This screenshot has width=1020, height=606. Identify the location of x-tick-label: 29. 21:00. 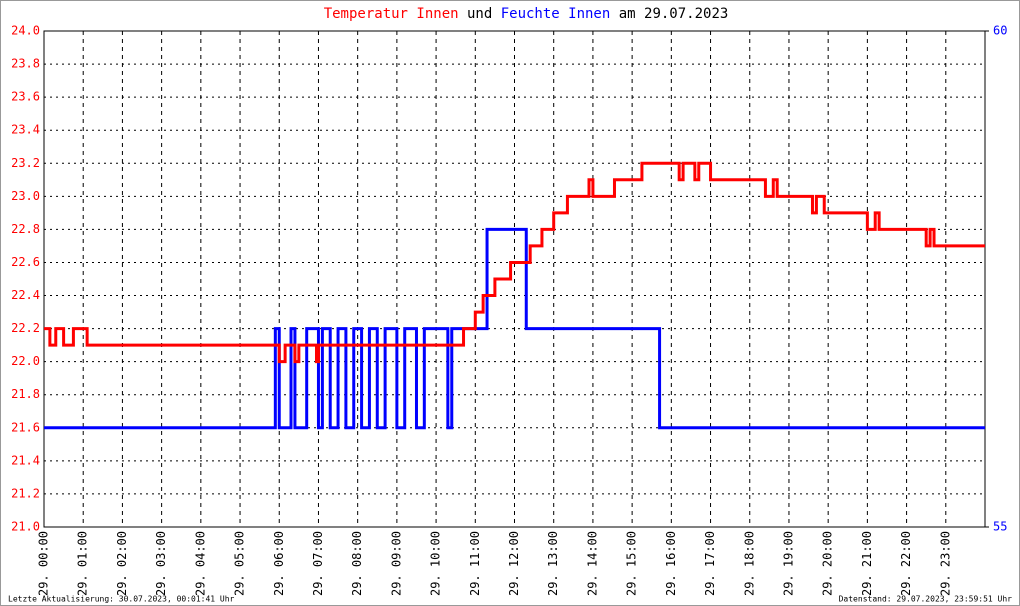
(867, 563).